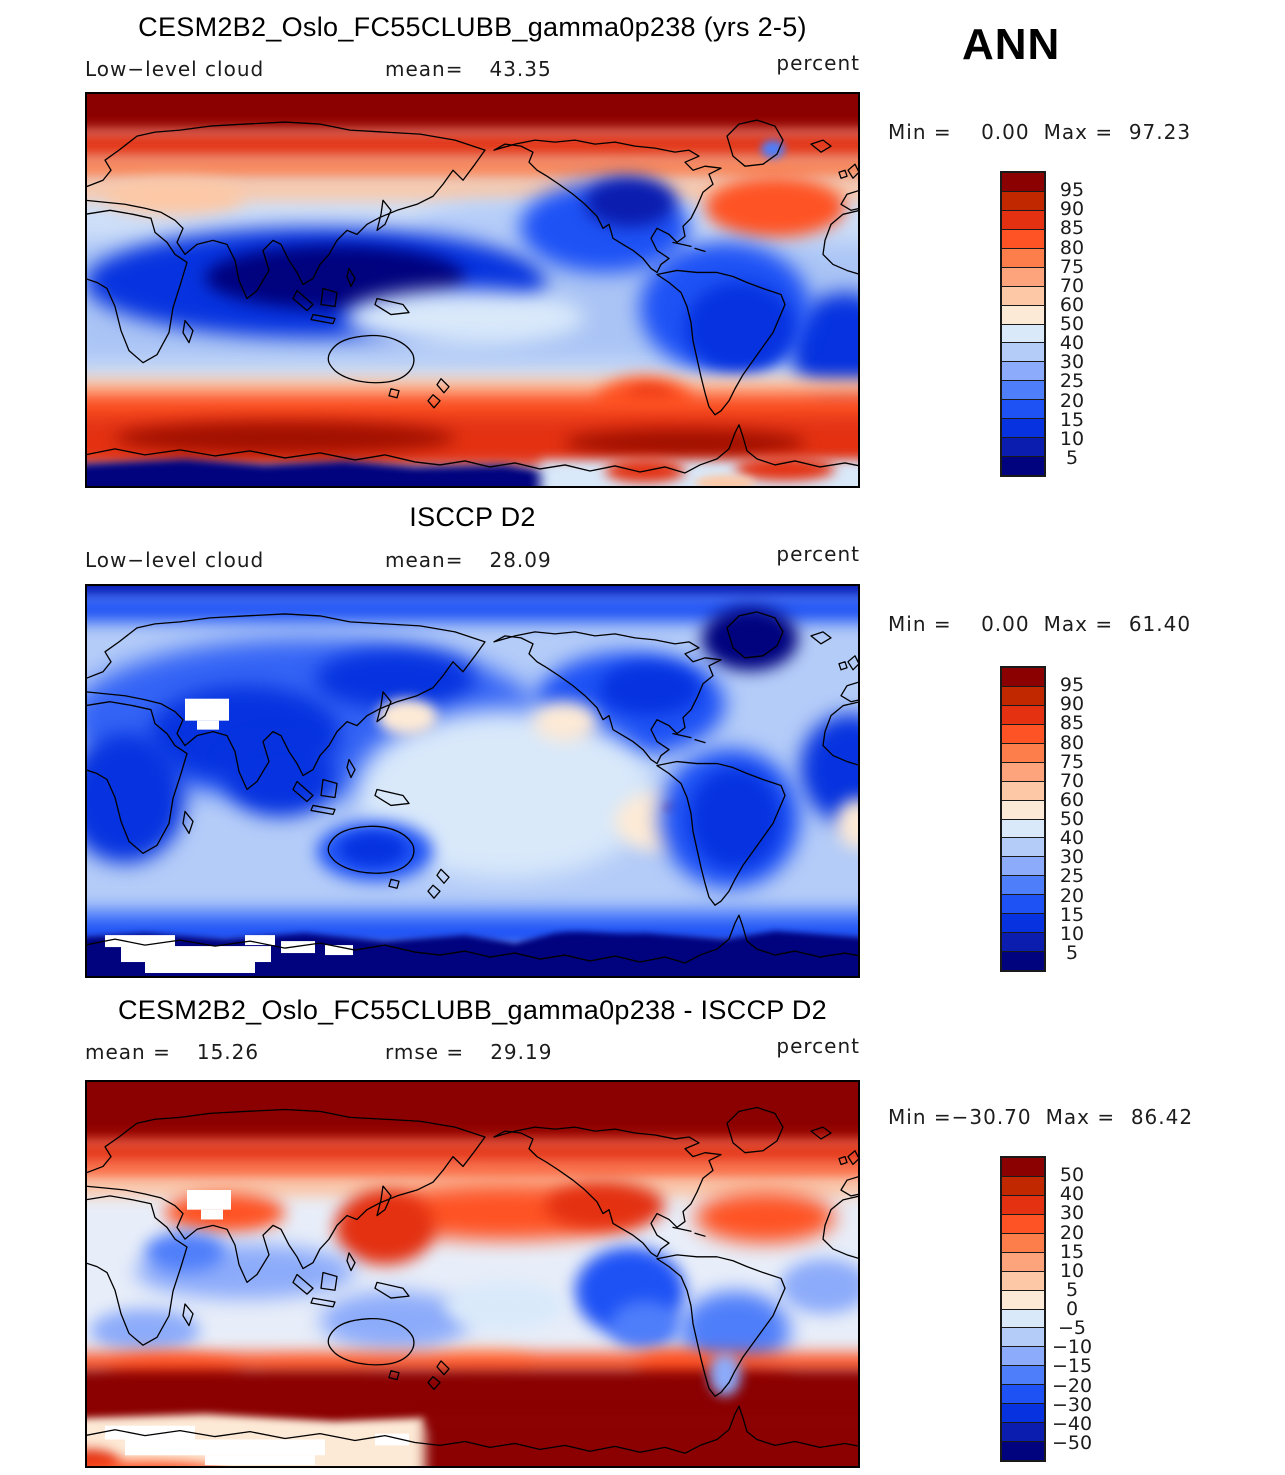 The width and height of the screenshot is (1285, 1475). What do you see at coordinates (1011, 44) in the screenshot?
I see `season-label: ANN` at bounding box center [1011, 44].